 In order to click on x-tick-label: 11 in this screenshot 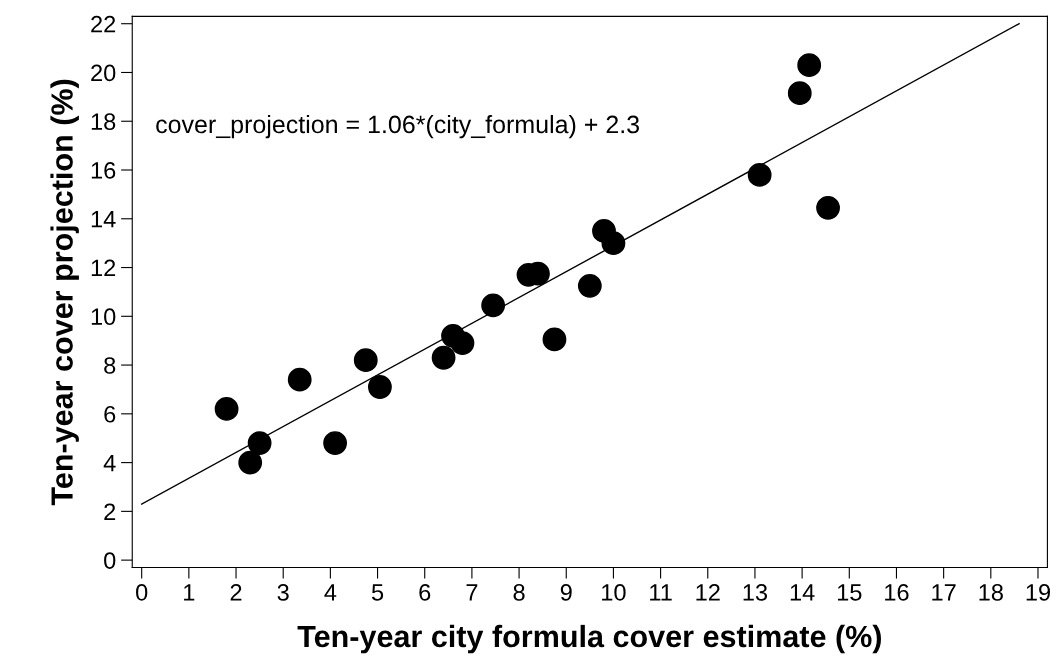, I will do `click(661, 592)`.